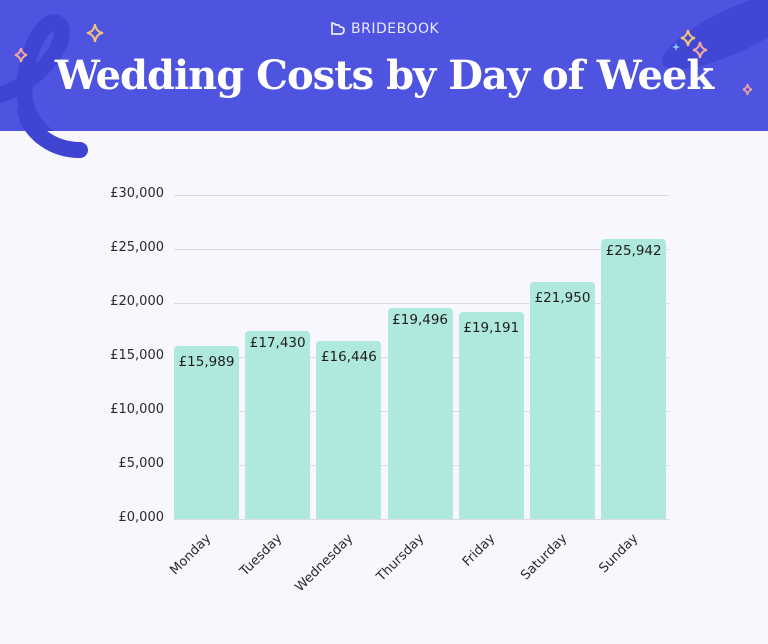 The image size is (768, 644). I want to click on x-axis-tick-label: Friday, so click(479, 550).